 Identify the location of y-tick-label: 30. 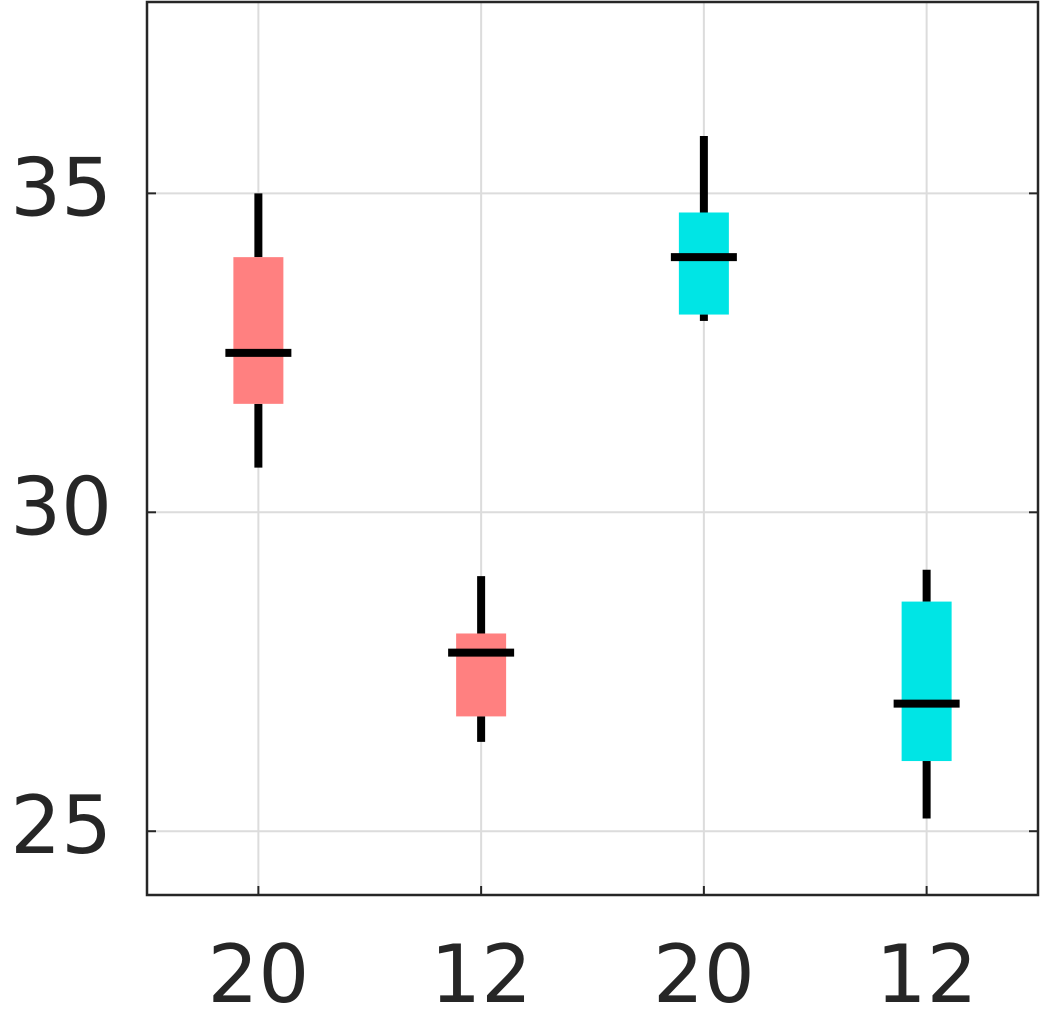
(61, 506).